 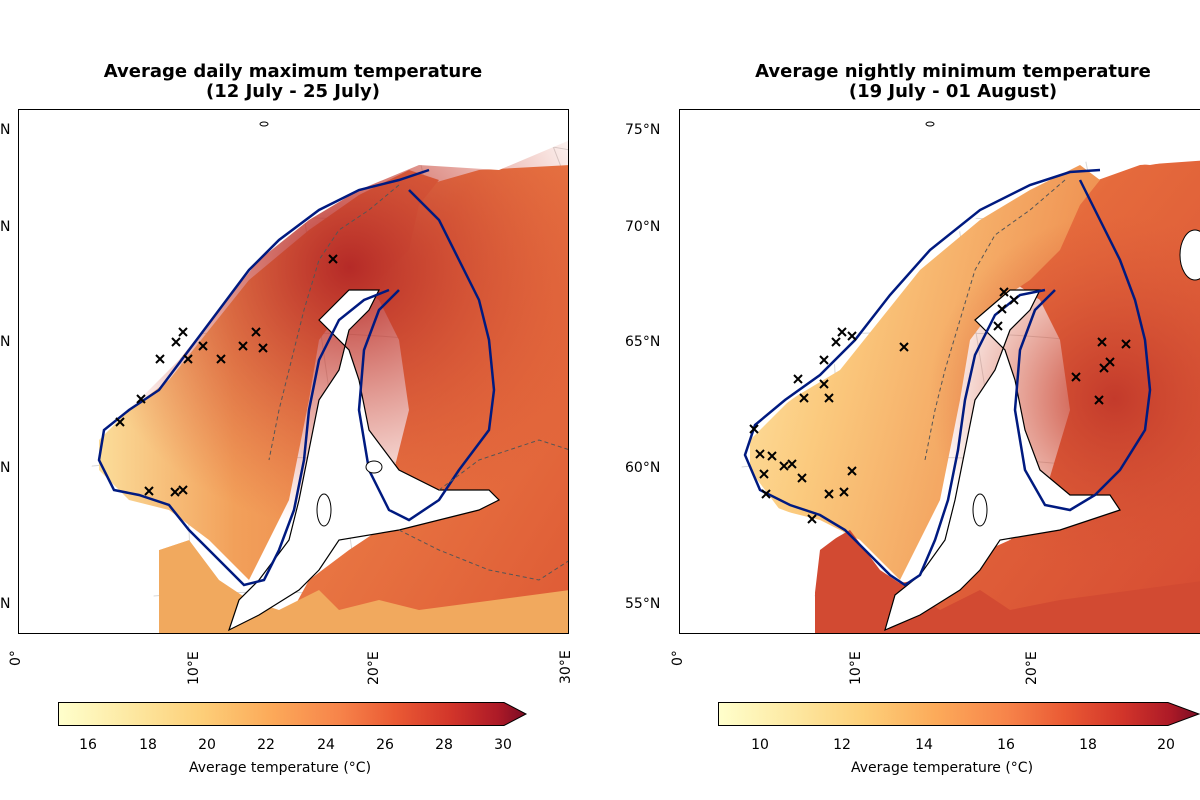 I want to click on title-line-1: Average daily maximum temperature, so click(x=293, y=71).